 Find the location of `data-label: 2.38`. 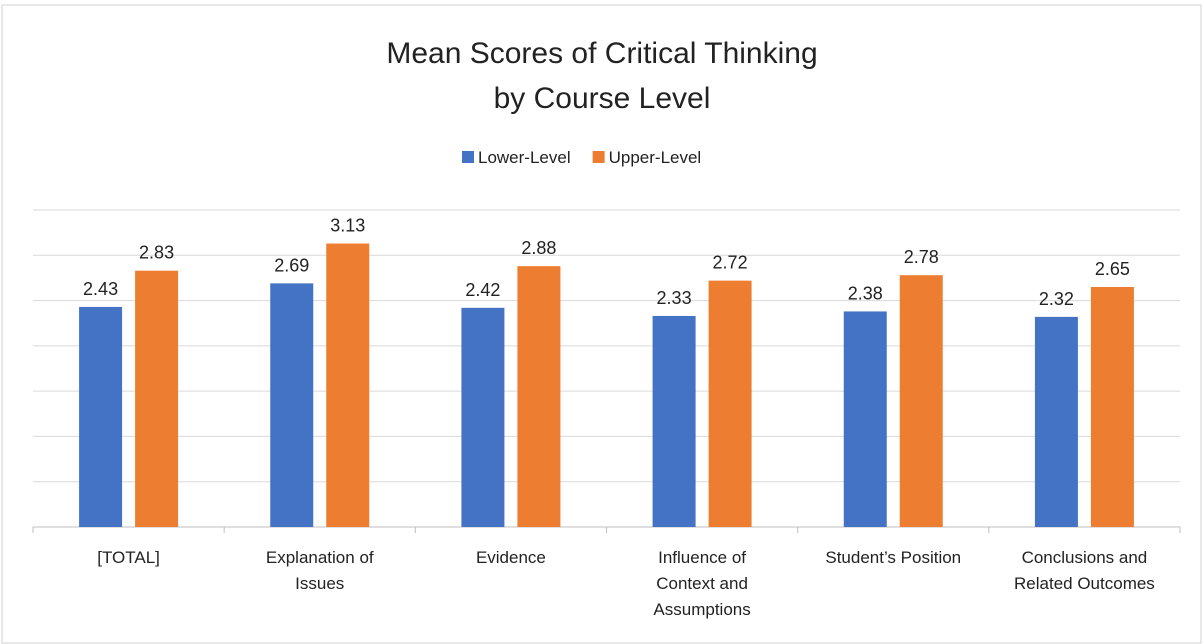

data-label: 2.38 is located at coordinates (865, 293).